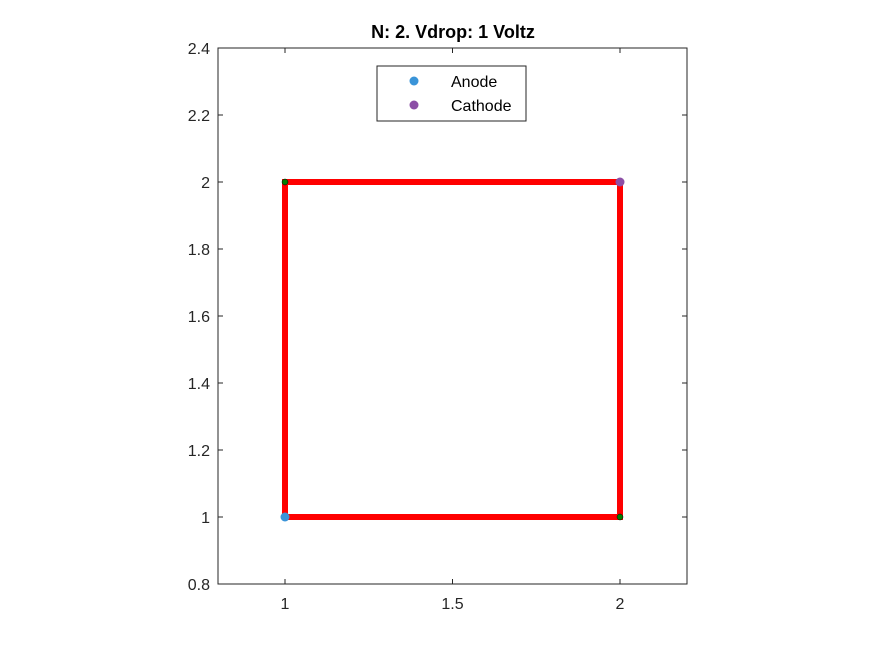  What do you see at coordinates (199, 585) in the screenshot?
I see `y-tick-label: 0.8` at bounding box center [199, 585].